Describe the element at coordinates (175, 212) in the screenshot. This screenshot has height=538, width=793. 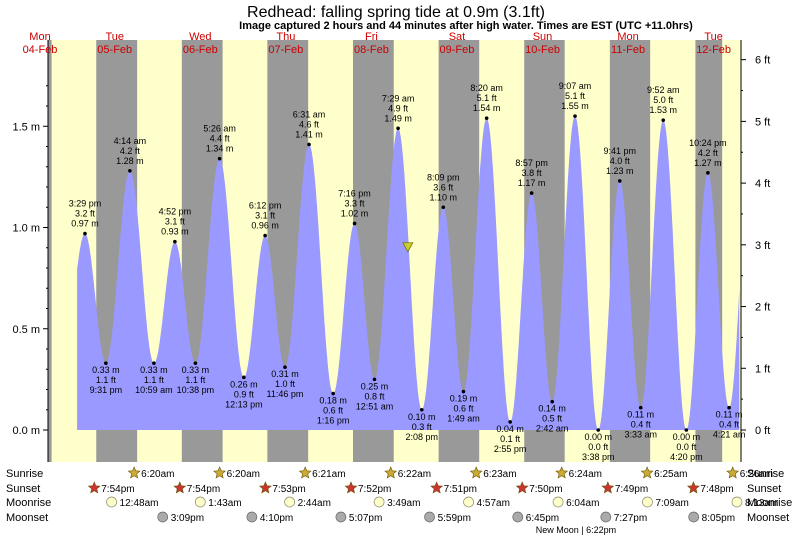
I see `tide-label-time: 4:52 pm` at that location.